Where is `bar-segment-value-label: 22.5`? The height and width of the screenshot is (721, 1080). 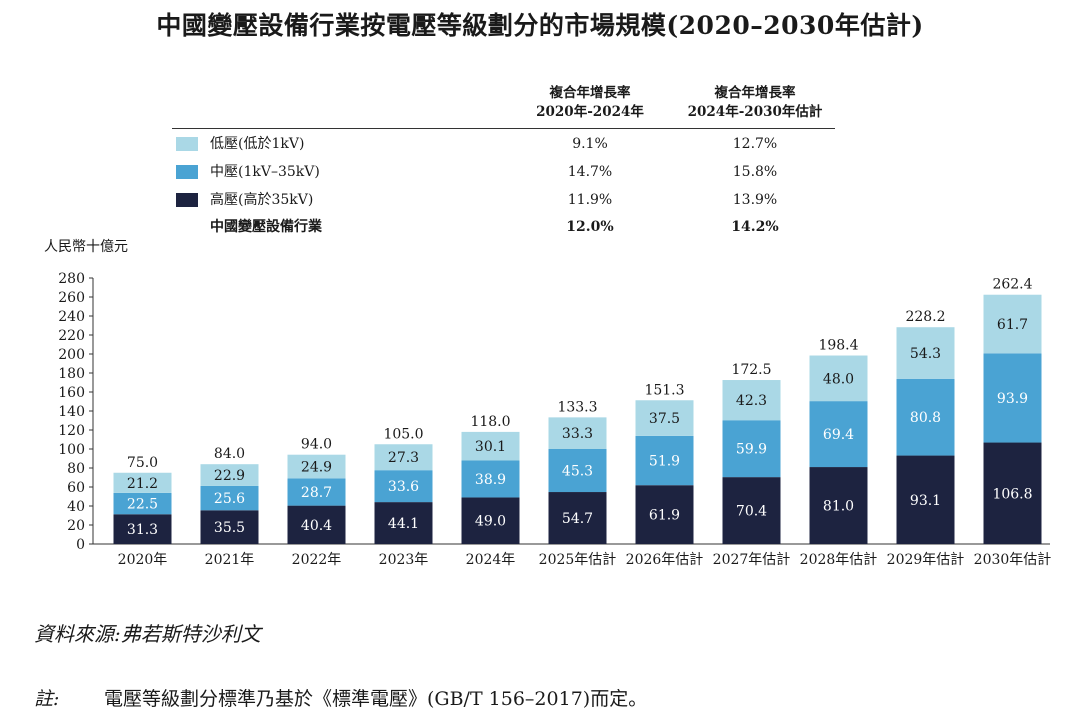 bar-segment-value-label: 22.5 is located at coordinates (142, 505).